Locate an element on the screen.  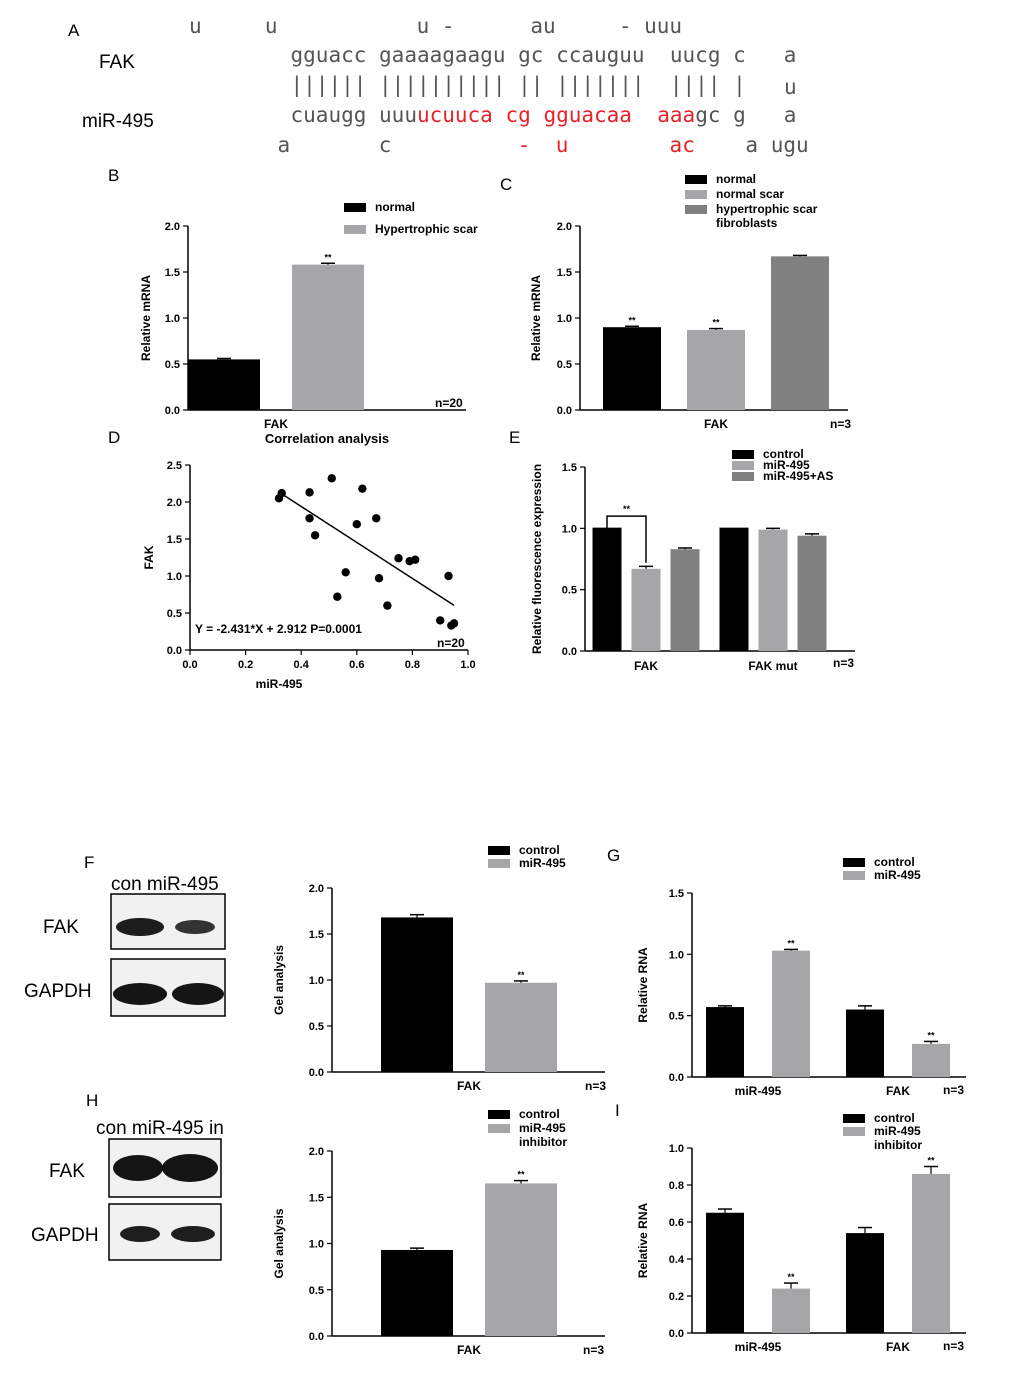
fak-seg: ccauguu is located at coordinates (600, 55).